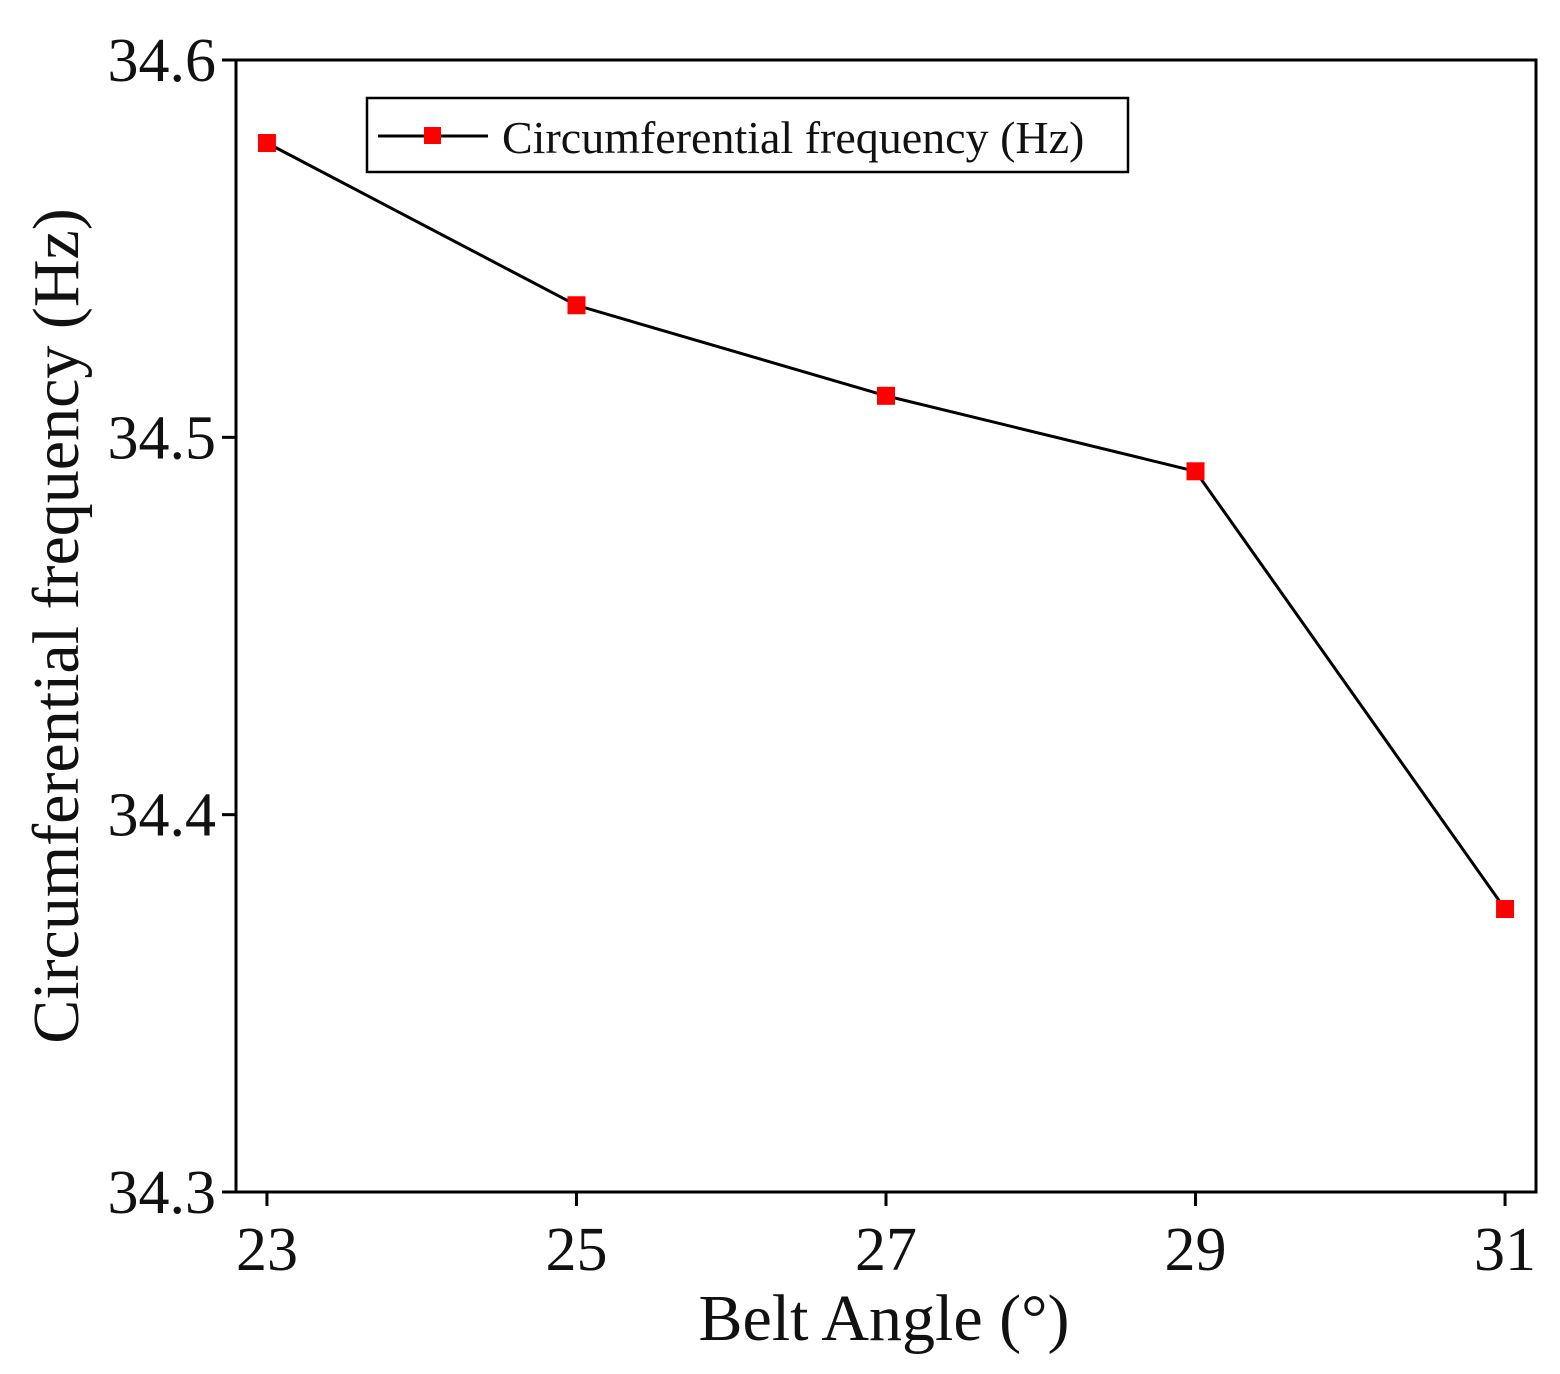 This screenshot has height=1374, width=1560. I want to click on x-tick-label: 27, so click(886, 1250).